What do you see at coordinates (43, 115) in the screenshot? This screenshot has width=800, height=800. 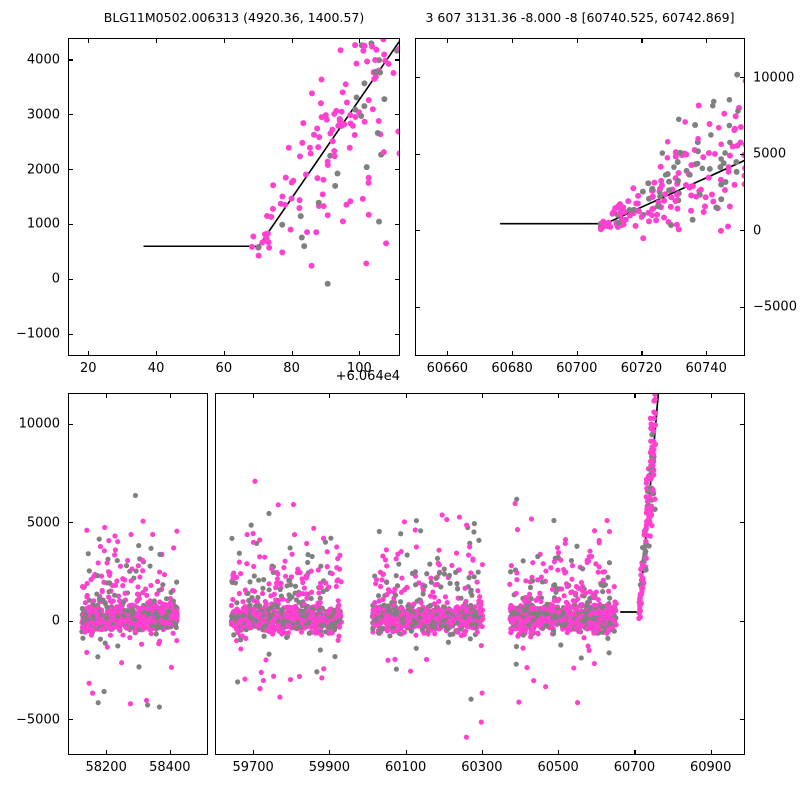 I see `y-tick-label: 3000` at bounding box center [43, 115].